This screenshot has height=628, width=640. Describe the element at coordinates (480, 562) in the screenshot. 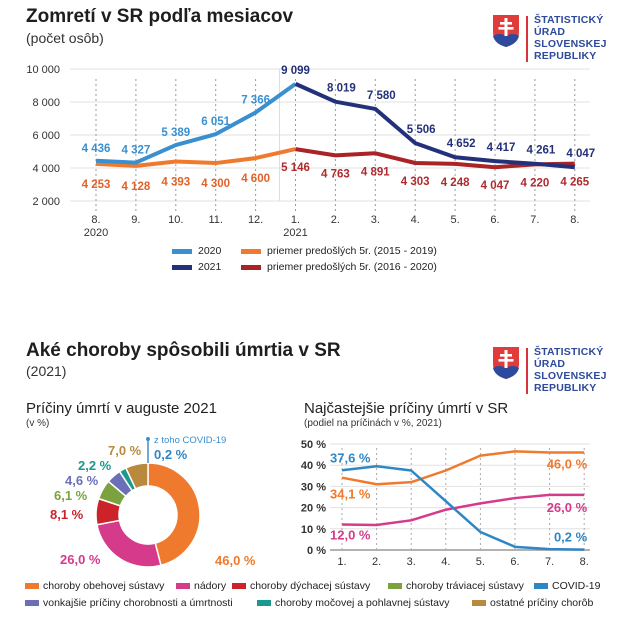

I see `x-tick-label: 5.` at that location.